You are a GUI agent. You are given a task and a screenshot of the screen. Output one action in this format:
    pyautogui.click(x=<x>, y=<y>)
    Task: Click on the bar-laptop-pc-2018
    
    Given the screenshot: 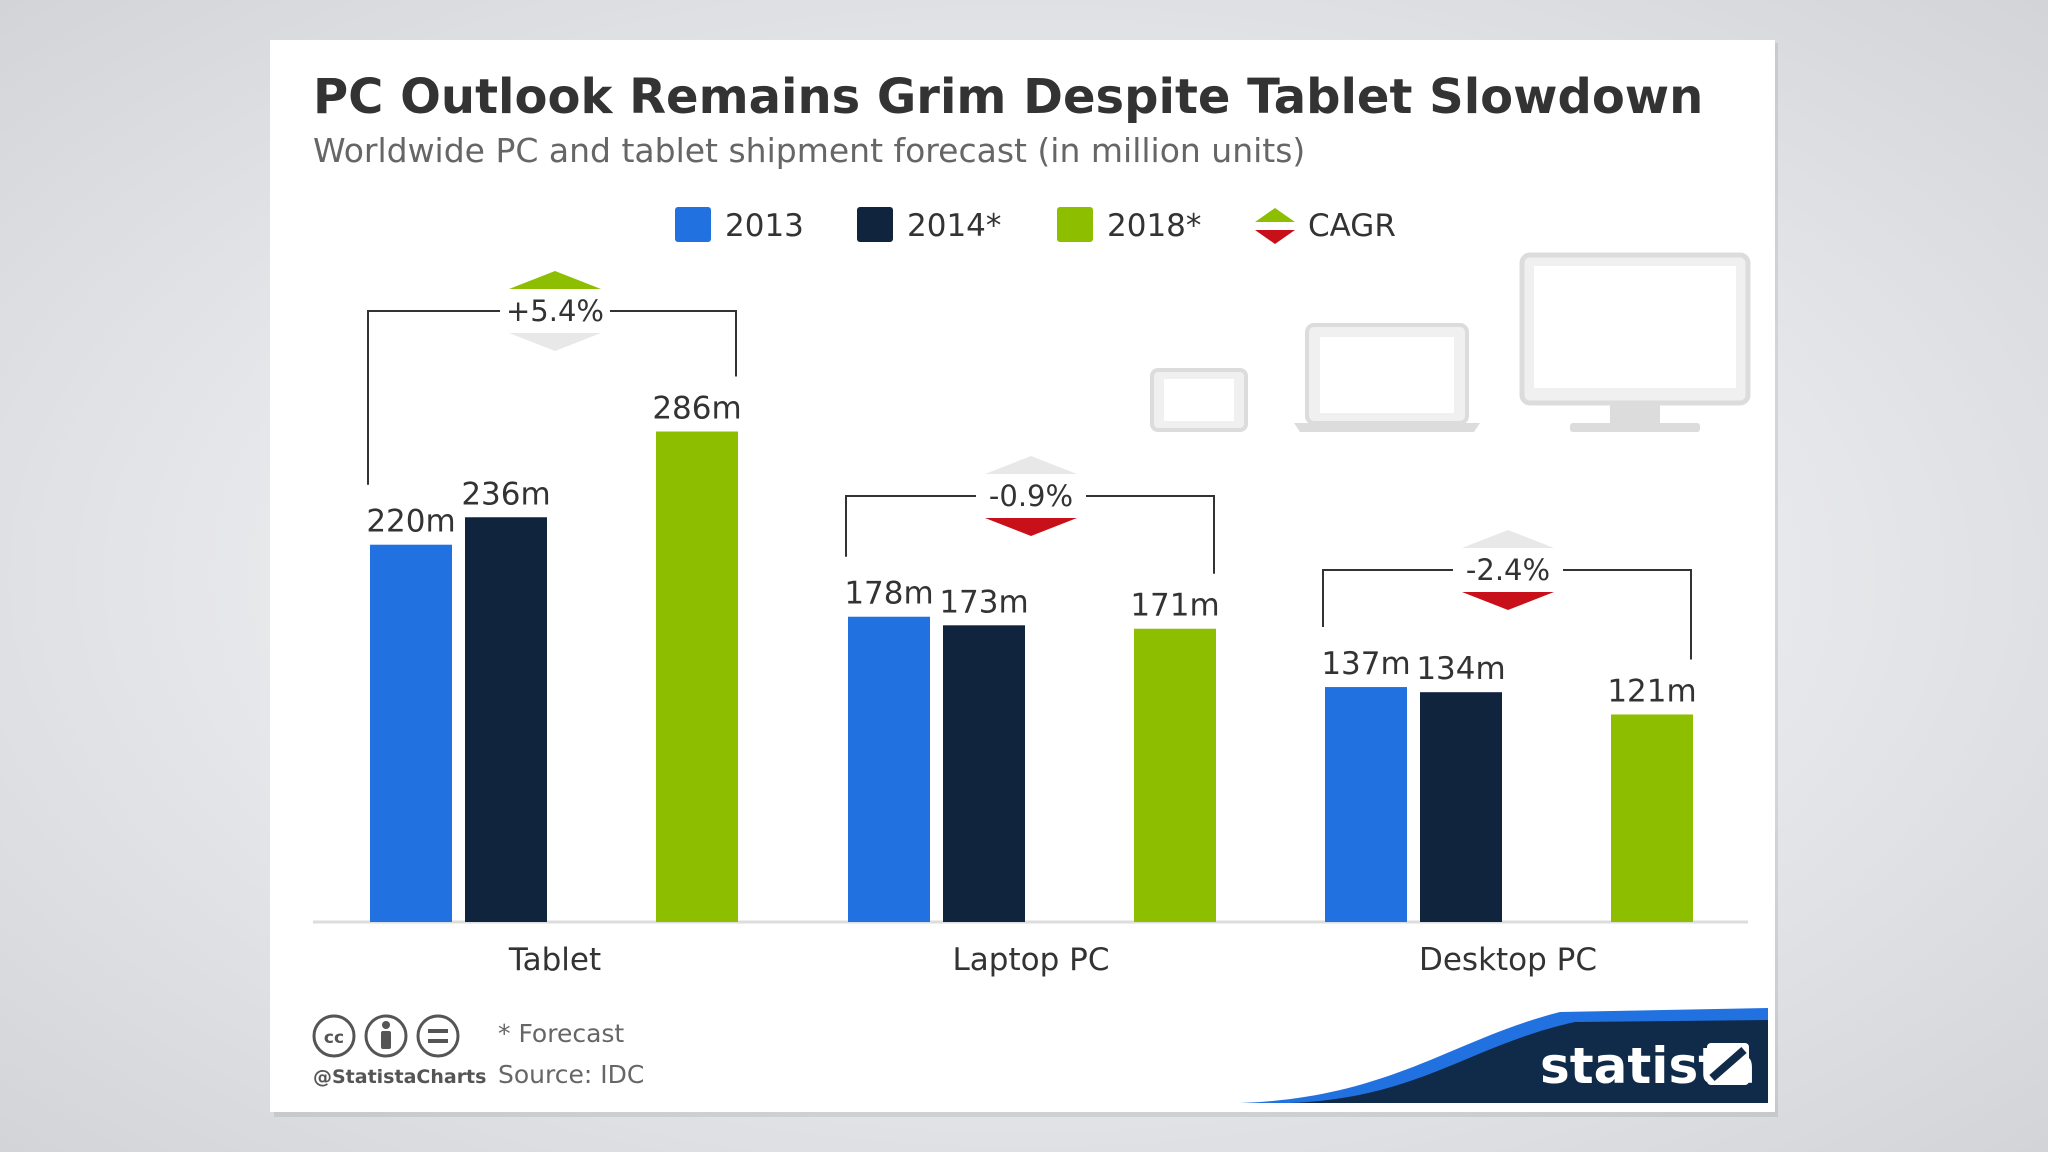 What is the action you would take?
    pyautogui.click(x=1175, y=775)
    